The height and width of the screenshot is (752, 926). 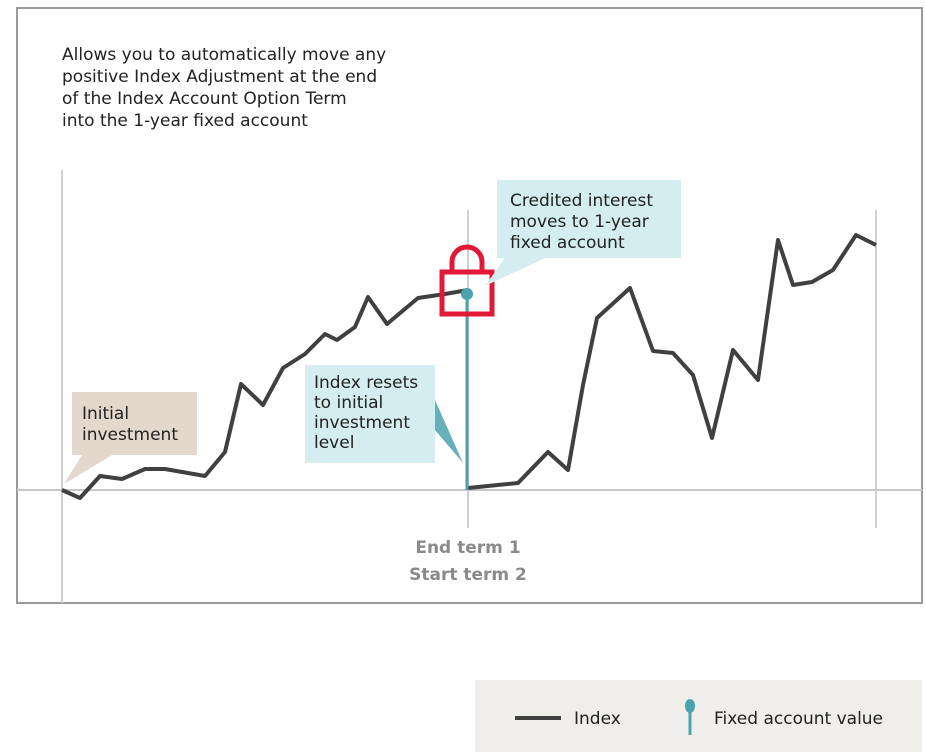 What do you see at coordinates (567, 243) in the screenshot?
I see `callout-line: fixed account` at bounding box center [567, 243].